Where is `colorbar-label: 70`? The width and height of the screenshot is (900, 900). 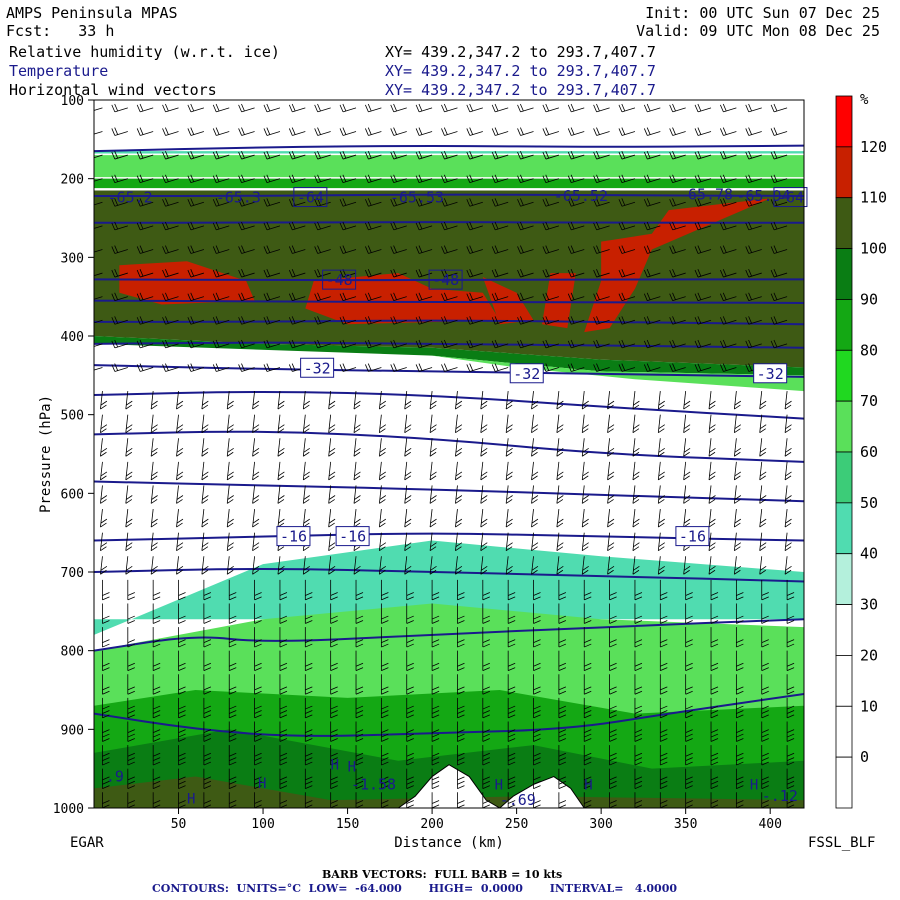 colorbar-label: 70 is located at coordinates (869, 401).